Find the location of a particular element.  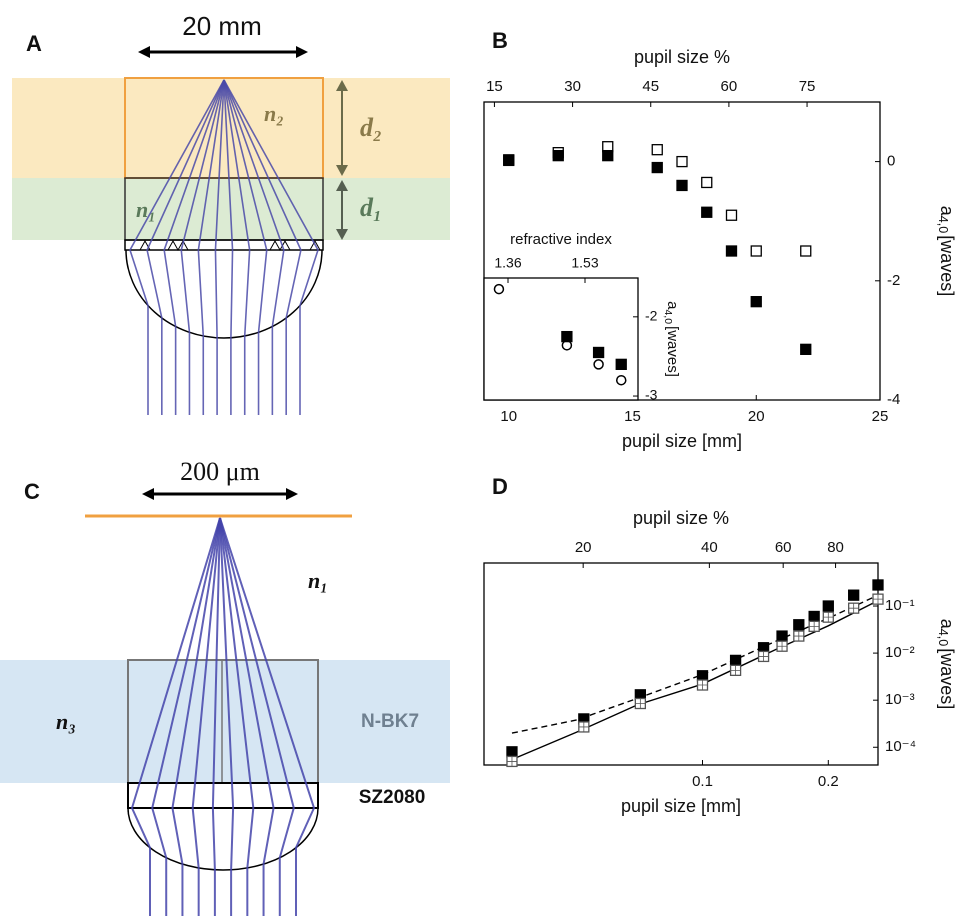

grating is located at coordinates (224, 245).